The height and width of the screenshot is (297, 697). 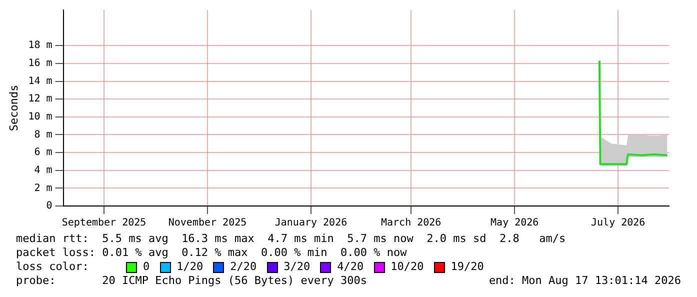 What do you see at coordinates (212, 253) in the screenshot?
I see `text: packet loss: 0.01 % avg 0.12 % max 0.00 % min 0.00 % now` at bounding box center [212, 253].